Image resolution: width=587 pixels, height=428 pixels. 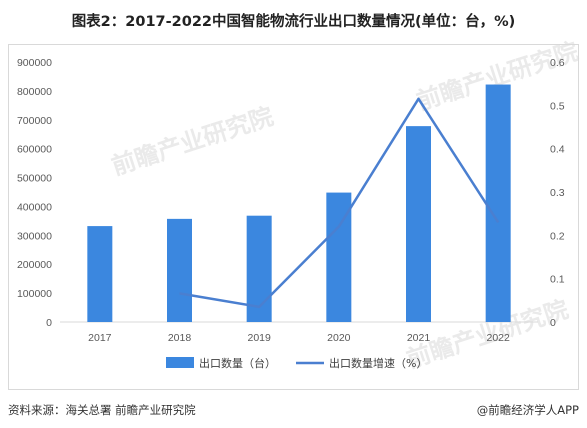 I want to click on left-tick-label: 300000, so click(x=34, y=236).